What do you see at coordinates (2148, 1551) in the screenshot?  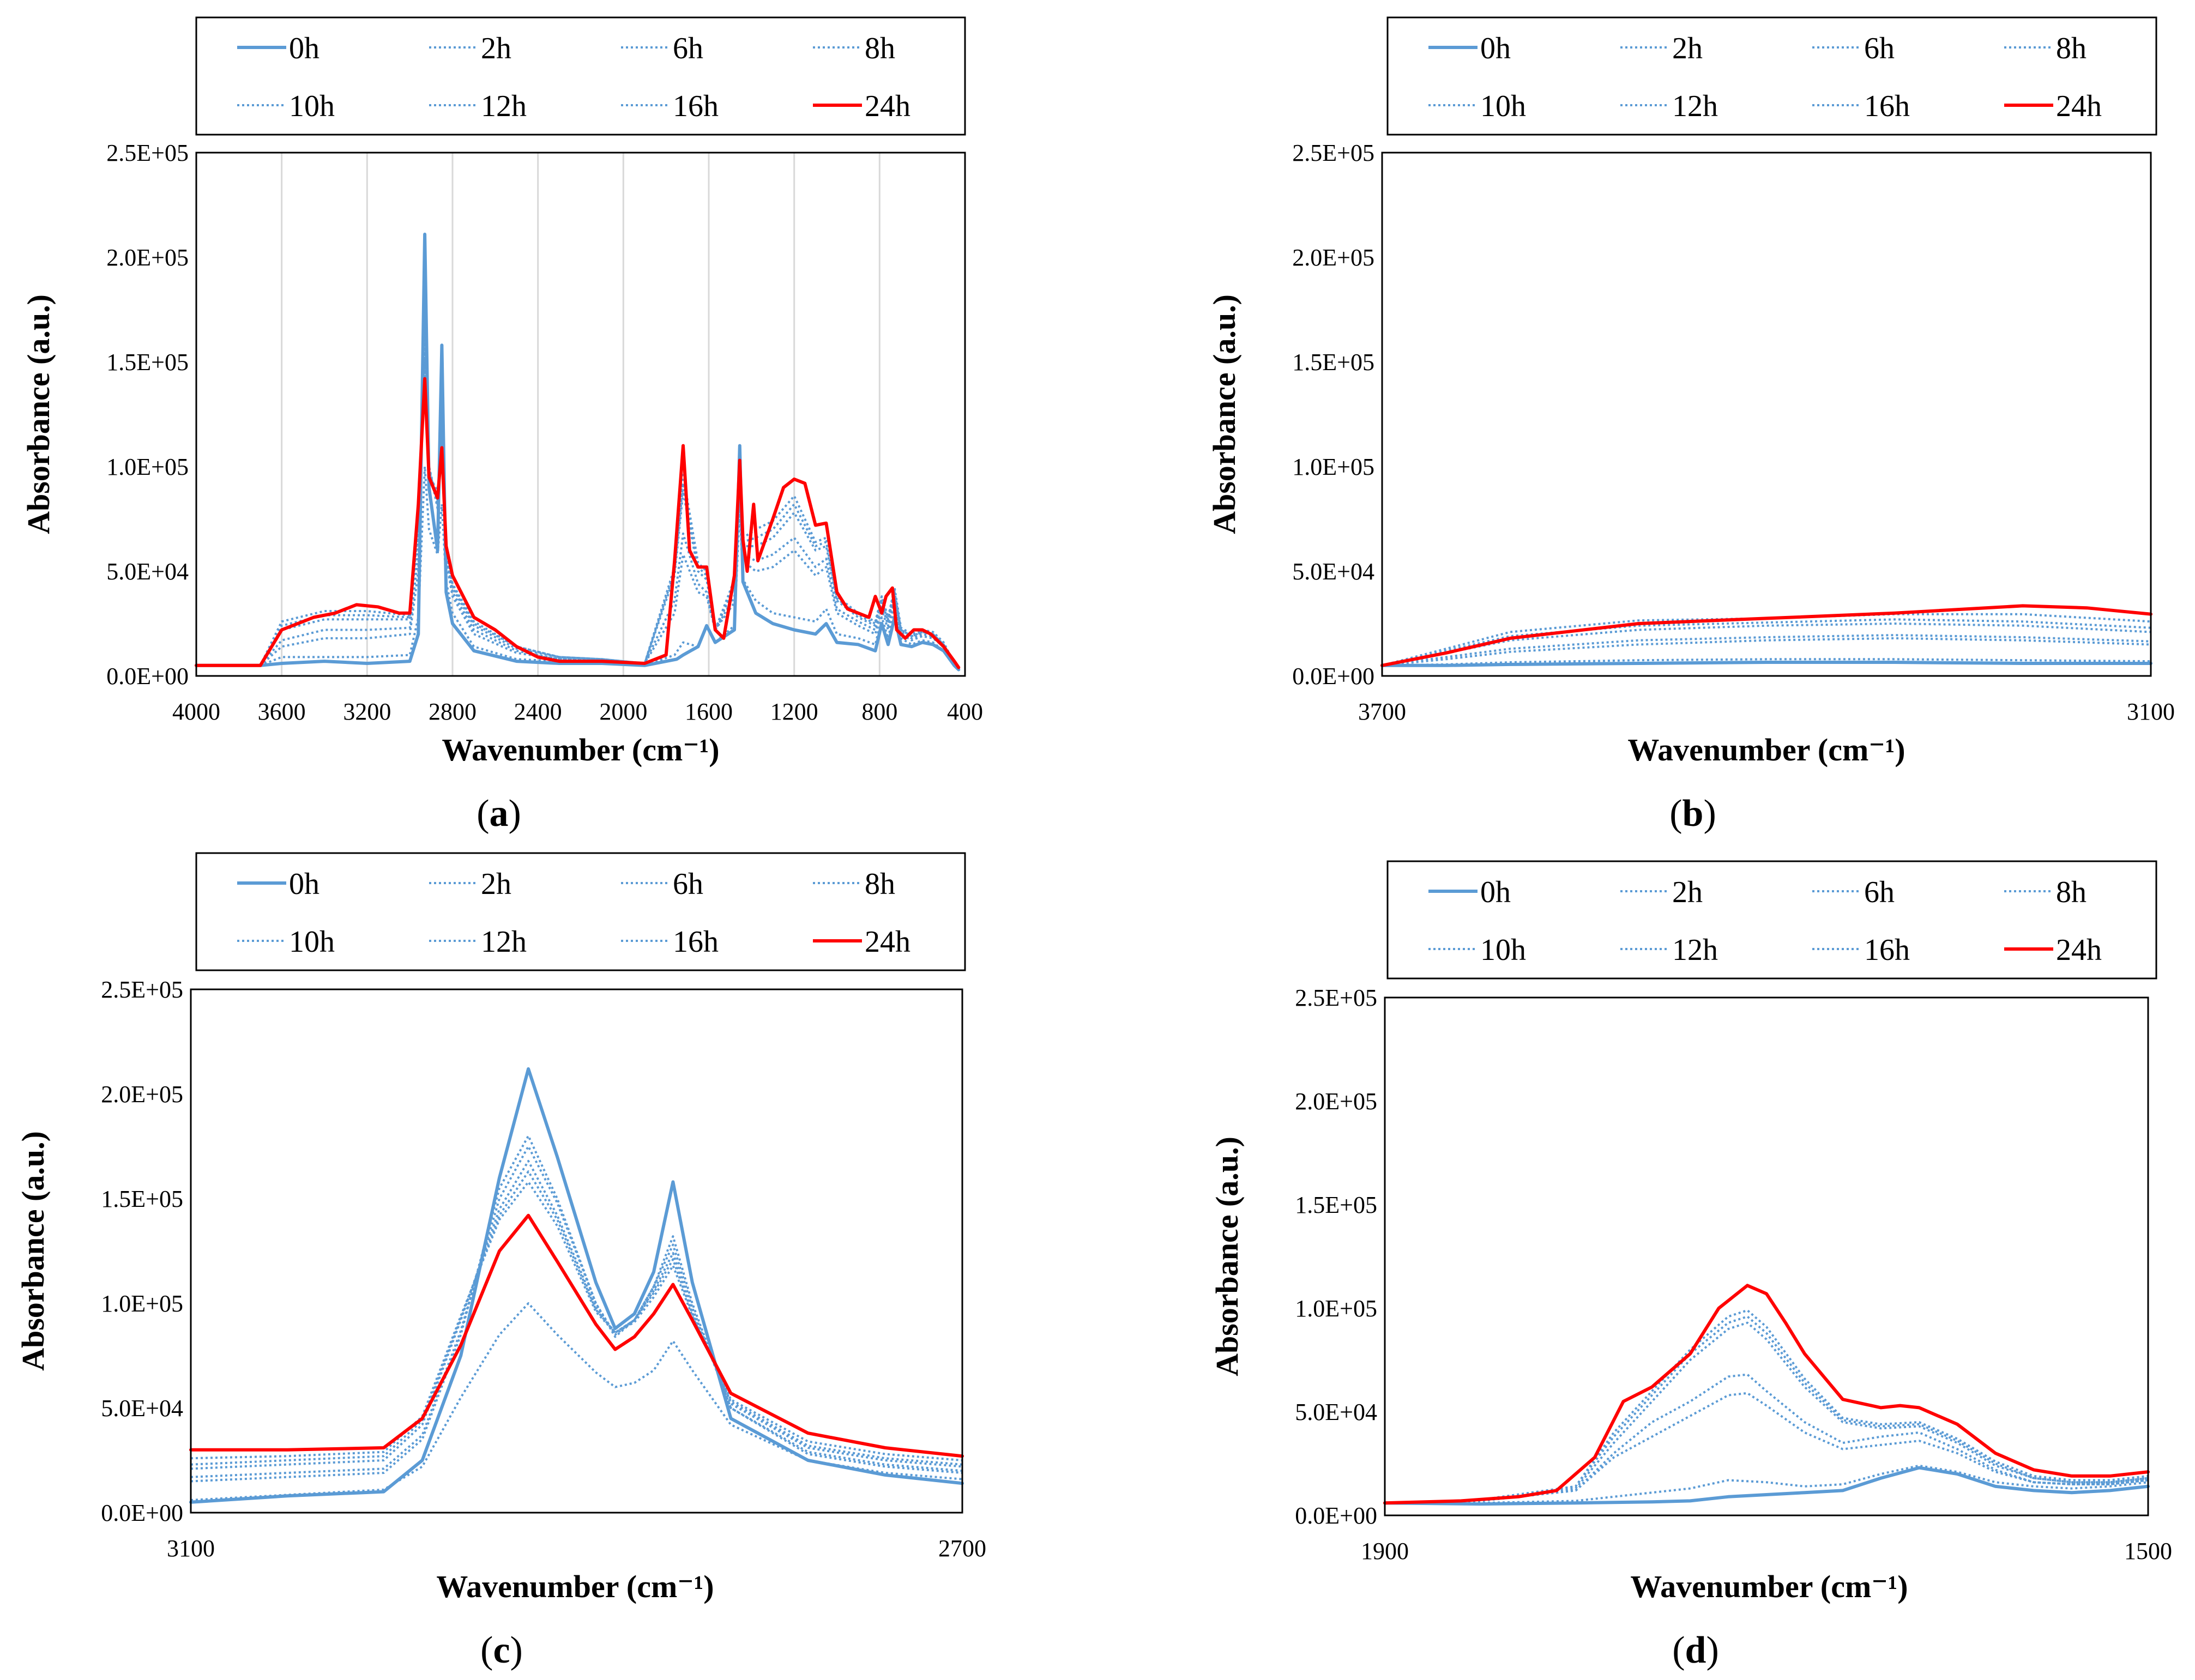 I see `x-tick-label: 1500` at bounding box center [2148, 1551].